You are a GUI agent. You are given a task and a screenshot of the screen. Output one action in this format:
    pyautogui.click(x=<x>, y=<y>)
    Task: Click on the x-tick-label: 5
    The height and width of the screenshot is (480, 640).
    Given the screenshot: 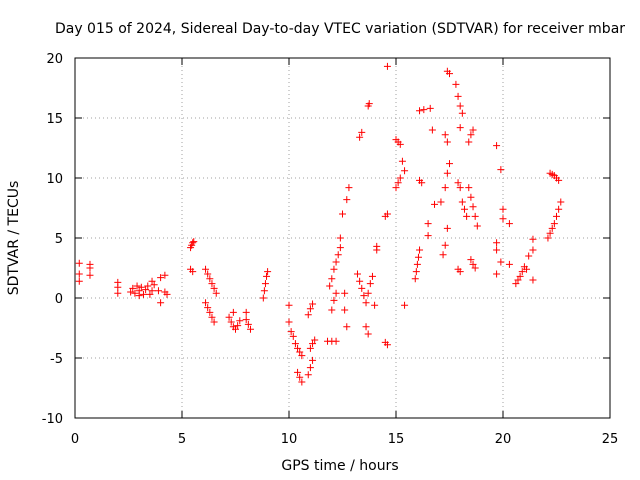 What is the action you would take?
    pyautogui.click(x=182, y=439)
    